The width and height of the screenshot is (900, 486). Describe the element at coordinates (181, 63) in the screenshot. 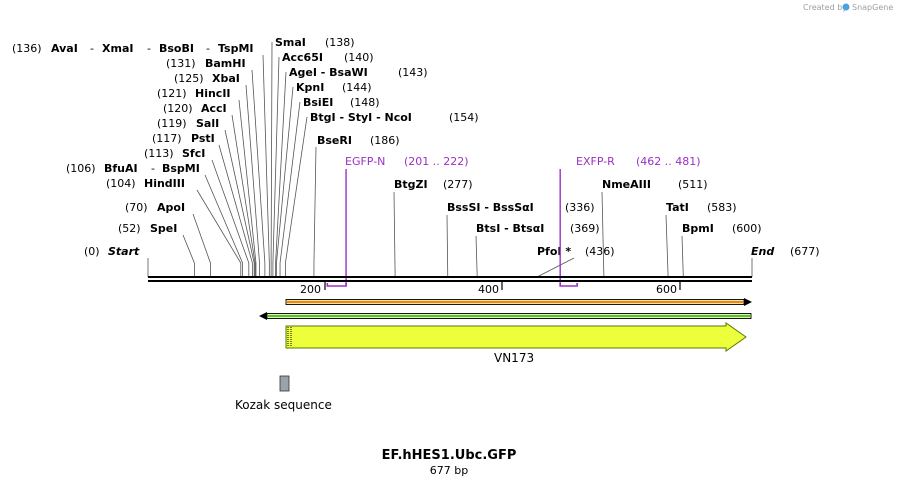

I see `enzyme-pos-131: (131)` at that location.